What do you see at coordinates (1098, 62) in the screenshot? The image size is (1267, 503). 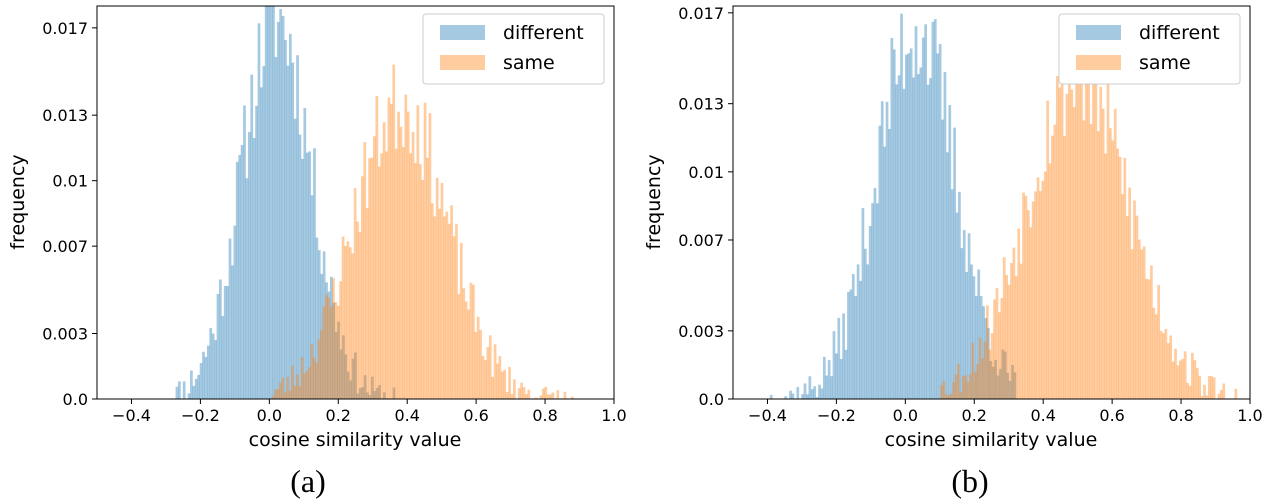 I see `legend-swatch-same-b` at bounding box center [1098, 62].